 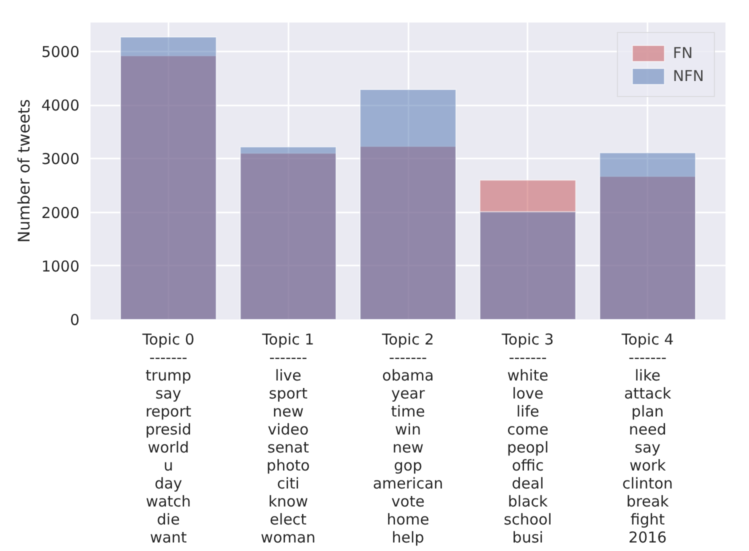 What do you see at coordinates (60, 51) in the screenshot?
I see `y-tick-label: 5000` at bounding box center [60, 51].